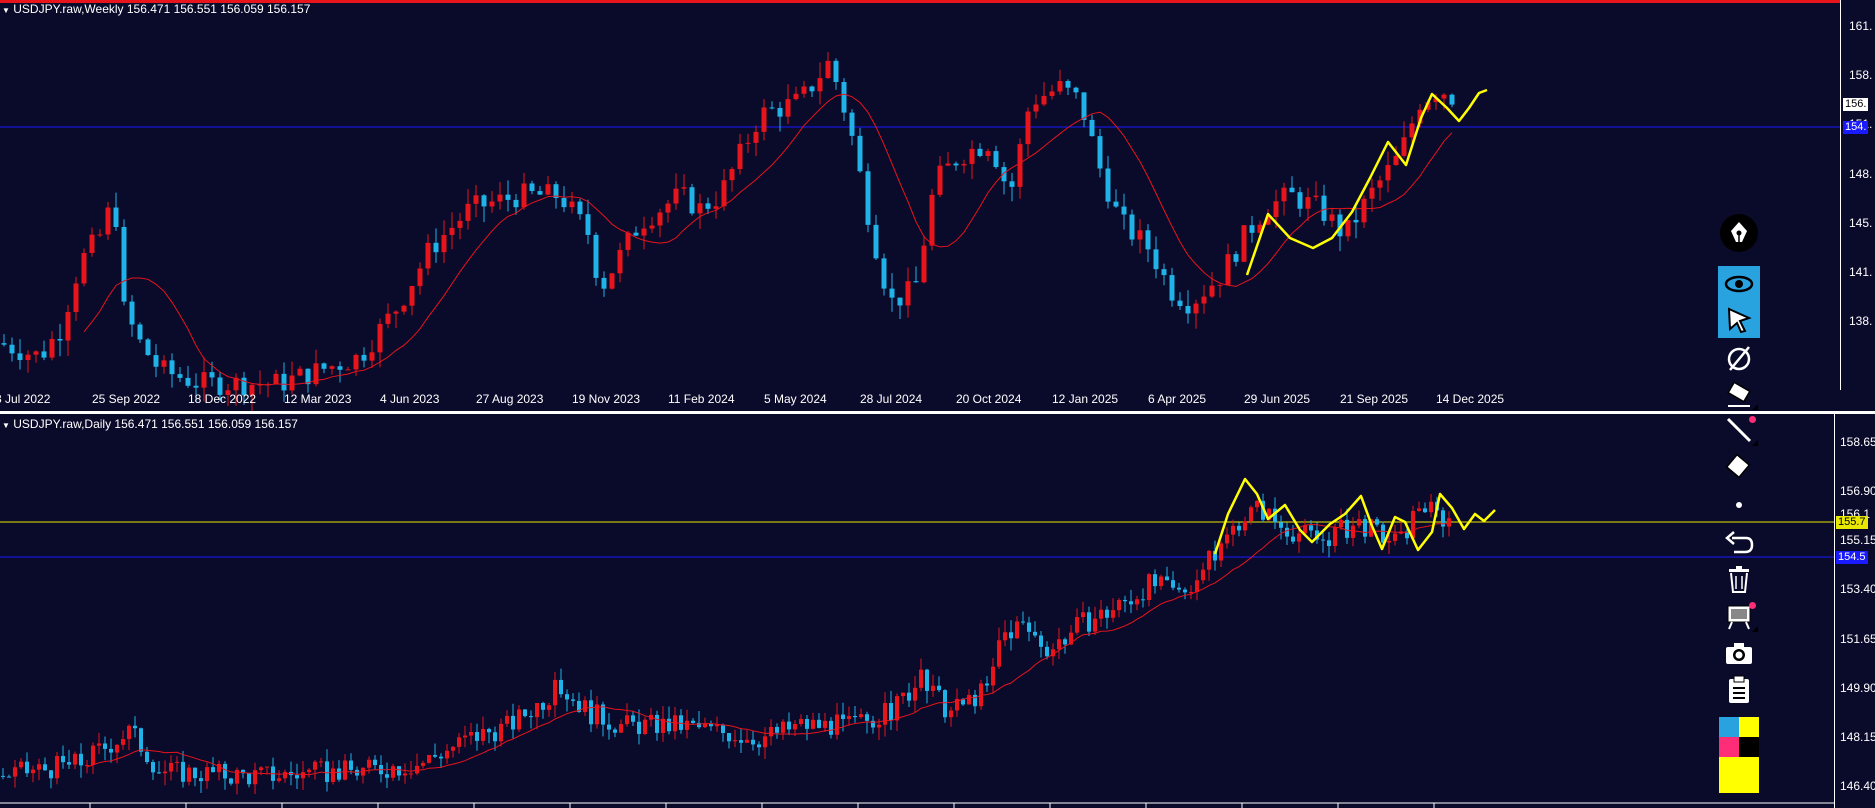 The width and height of the screenshot is (1875, 808). I want to click on undo-tool-button, so click(1739, 541).